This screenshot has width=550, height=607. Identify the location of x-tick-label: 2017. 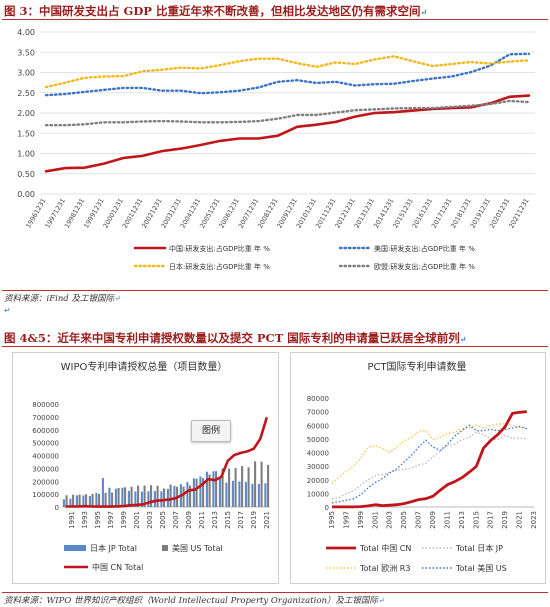
(491, 520).